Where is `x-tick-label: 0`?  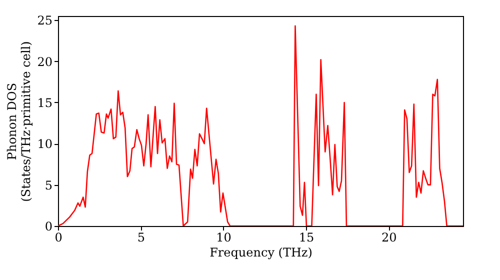
x-tick-label: 0 is located at coordinates (58, 237).